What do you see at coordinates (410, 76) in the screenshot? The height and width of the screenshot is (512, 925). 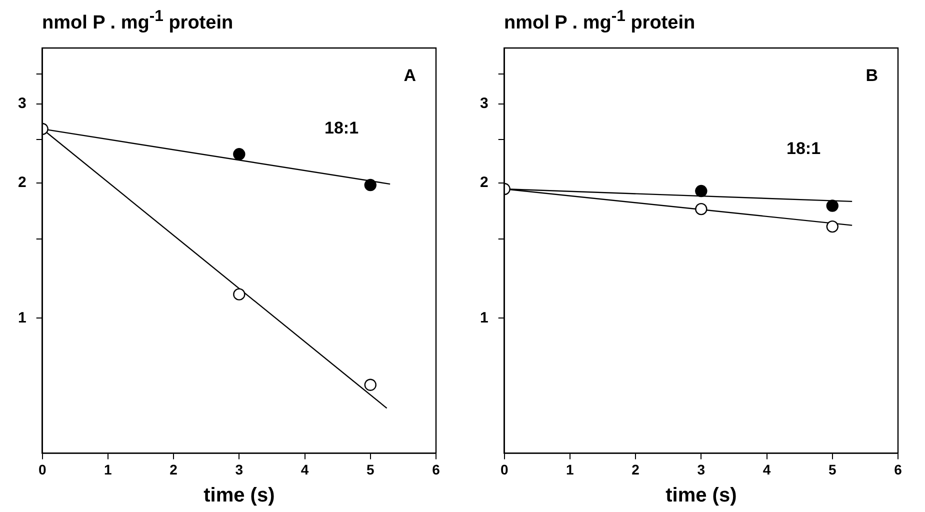 I see `annotation: A` at bounding box center [410, 76].